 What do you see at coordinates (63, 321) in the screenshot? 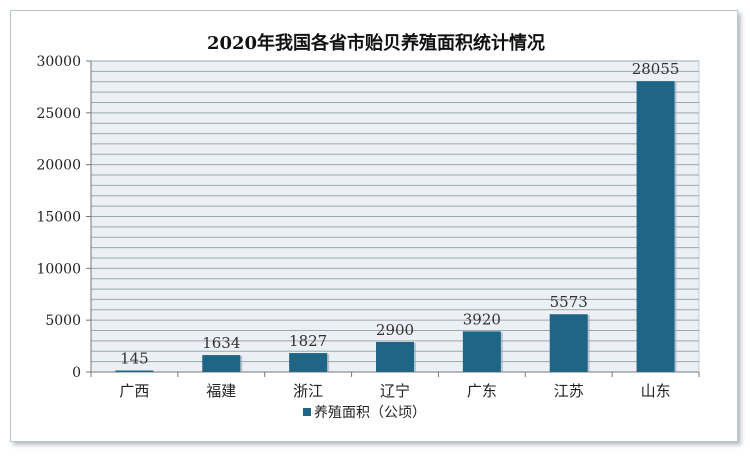
I see `y-tick-label: 5000` at bounding box center [63, 321].